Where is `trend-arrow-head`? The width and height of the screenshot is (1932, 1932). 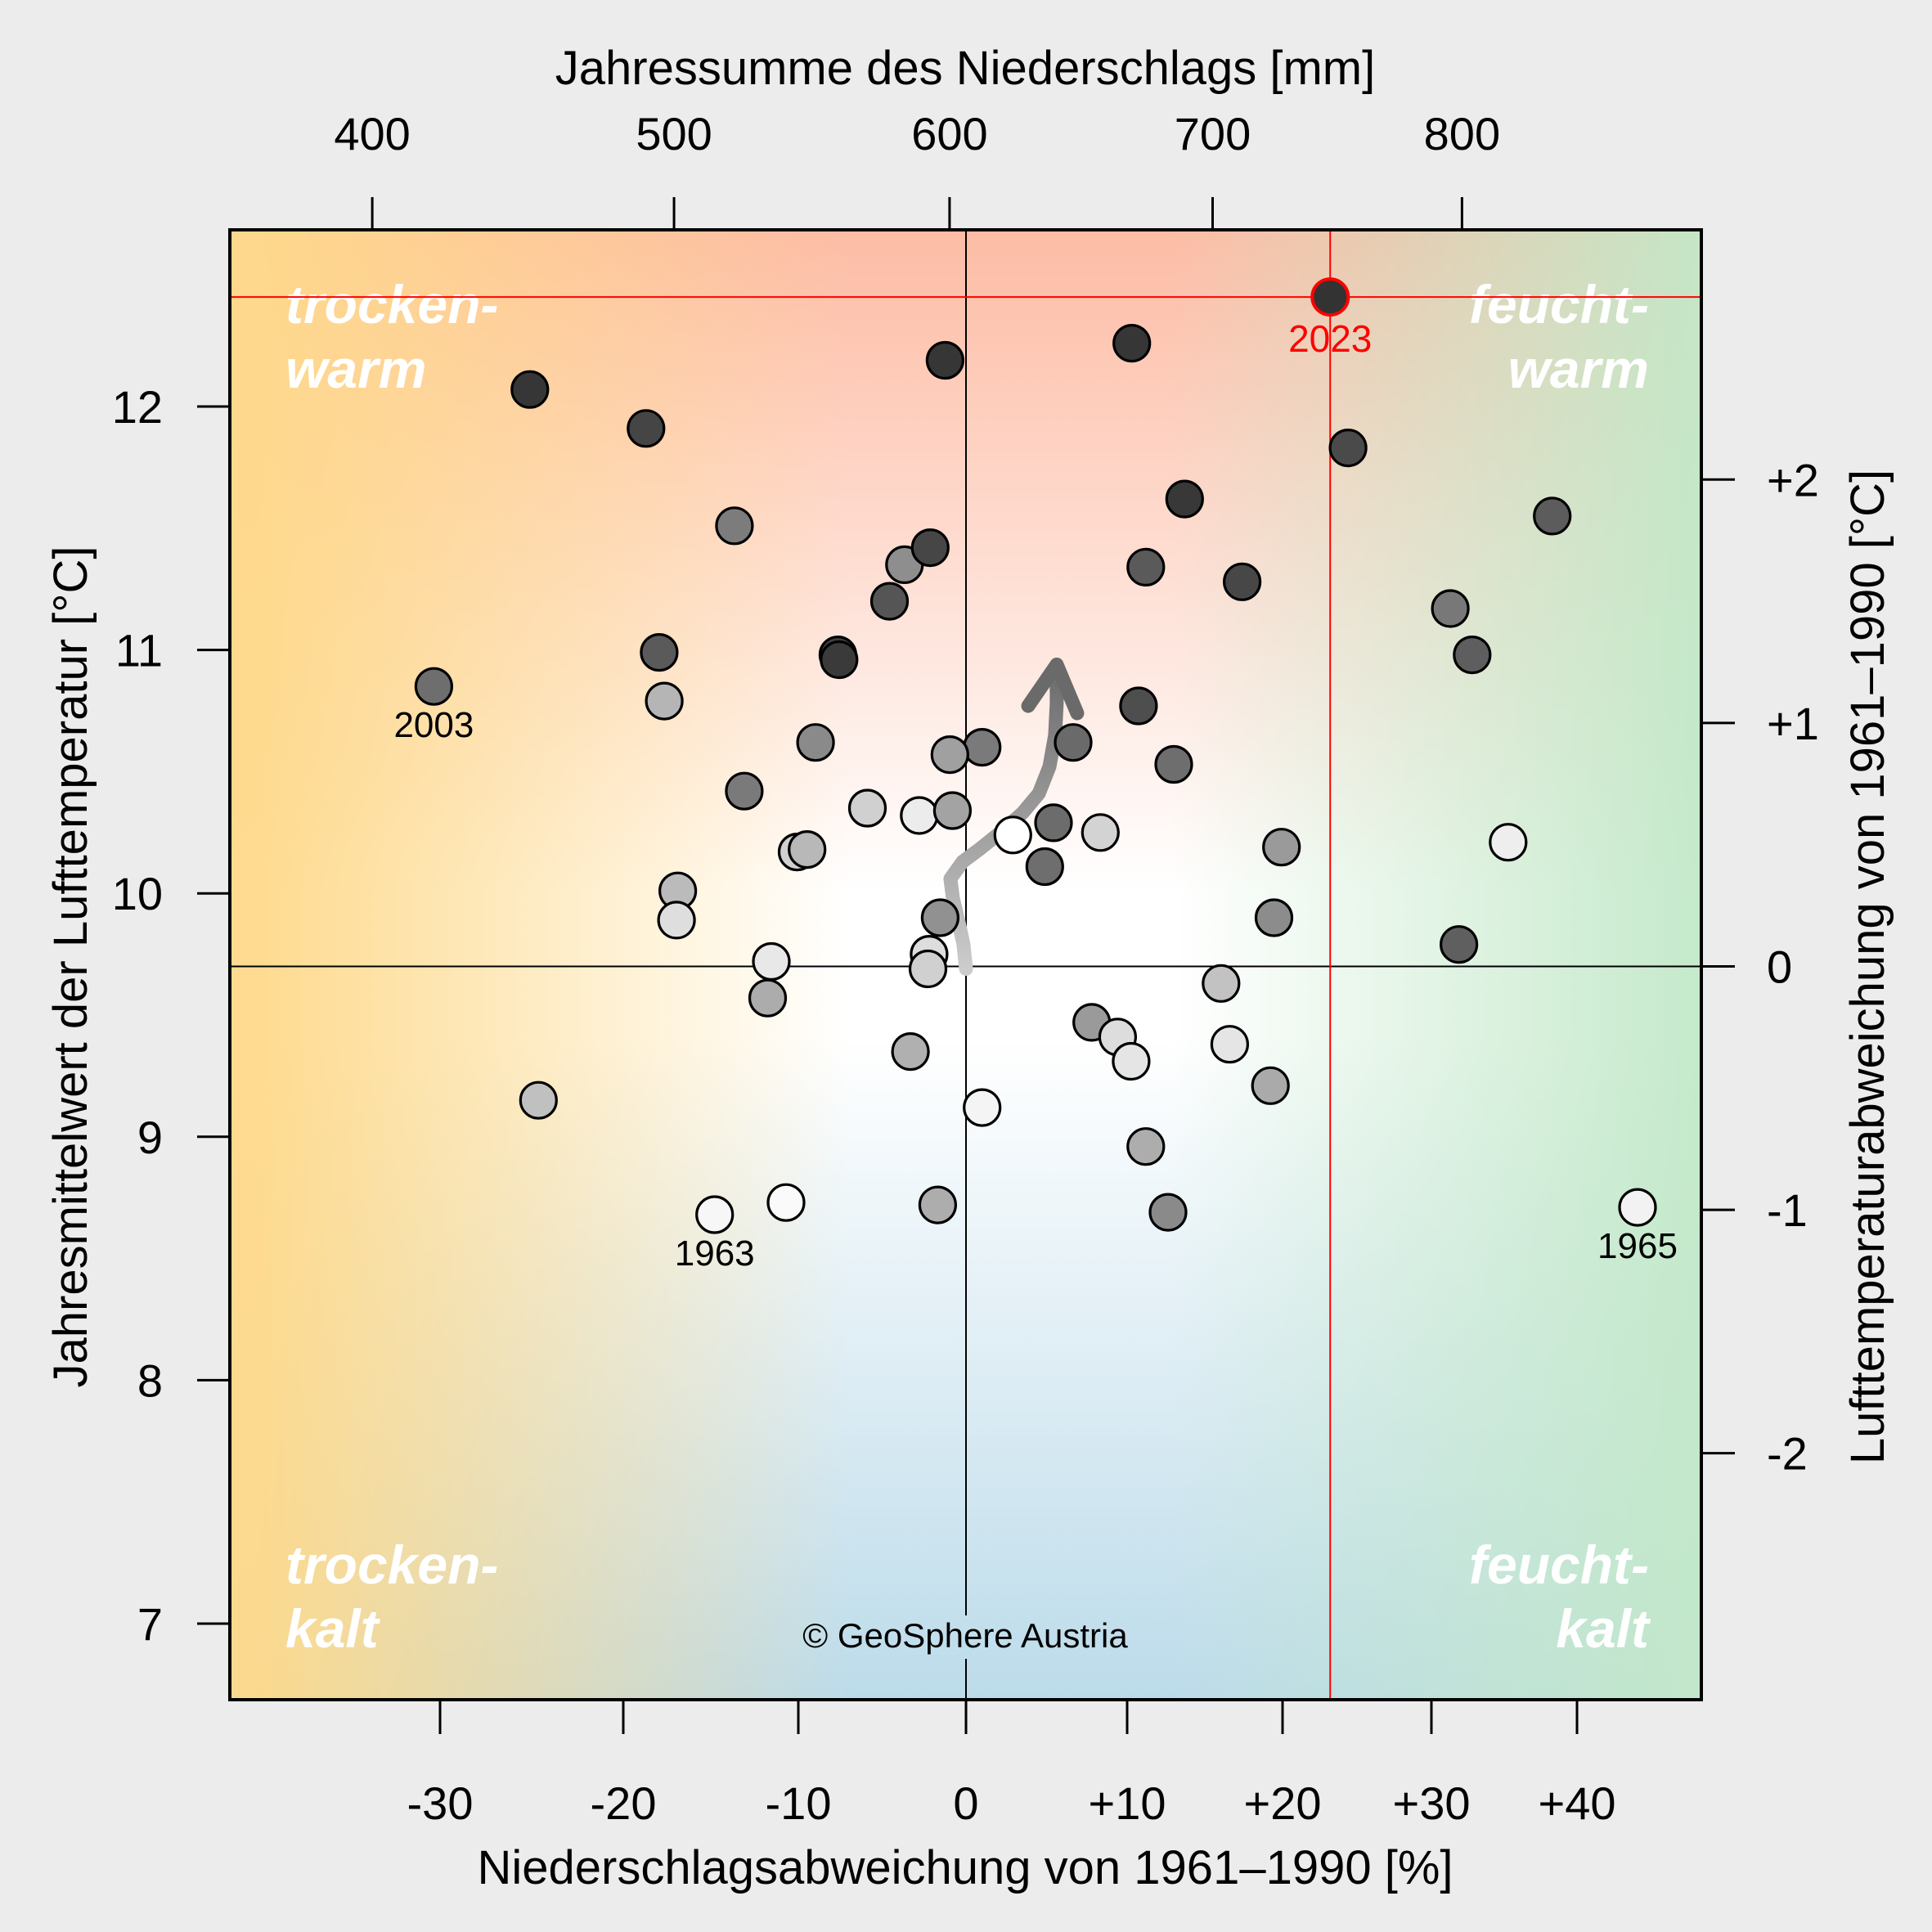
trend-arrow-head is located at coordinates (1053, 689).